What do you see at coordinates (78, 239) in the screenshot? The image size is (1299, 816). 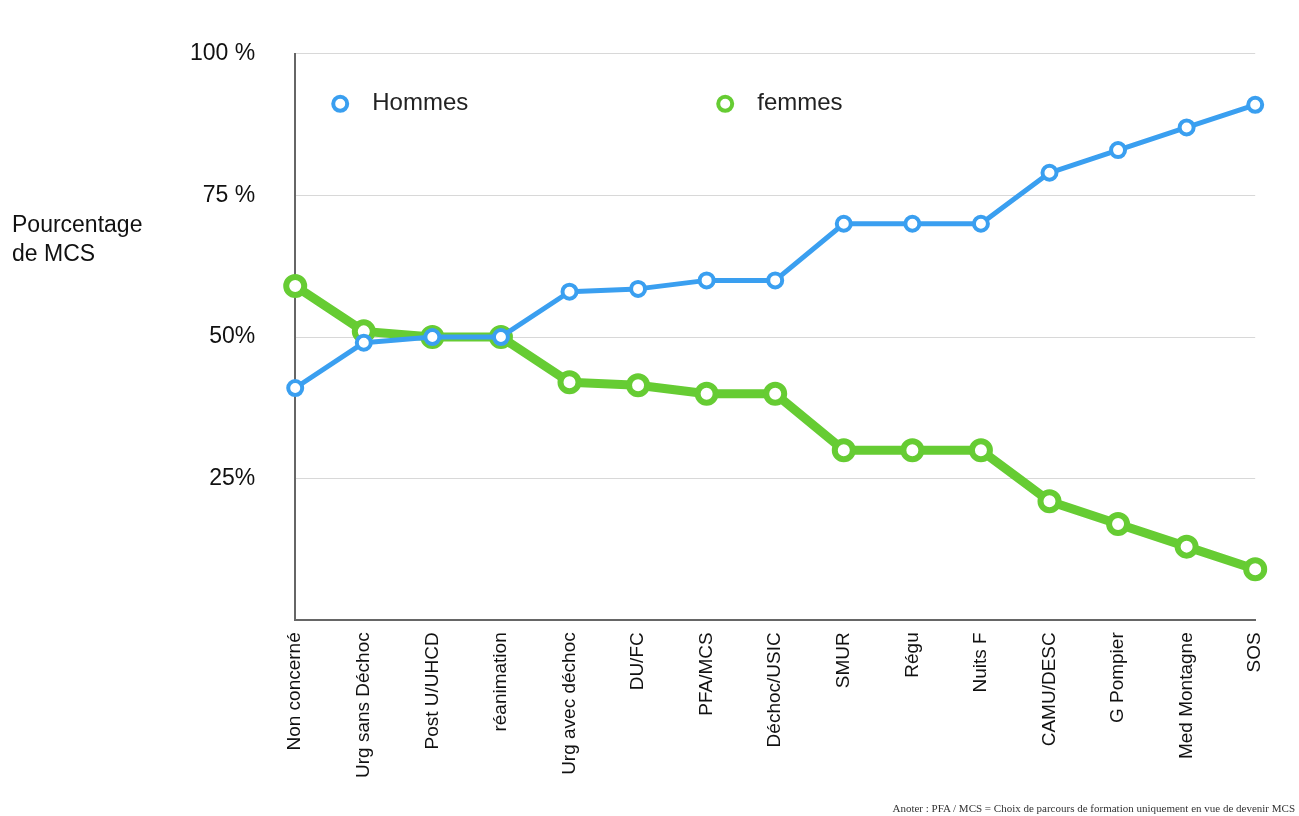 I see `y-axis-title: Pourcentage de MCS` at bounding box center [78, 239].